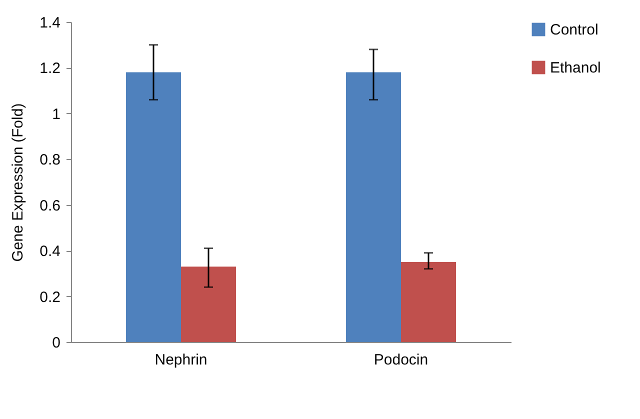  I want to click on y-tick-label: 1, so click(56, 114).